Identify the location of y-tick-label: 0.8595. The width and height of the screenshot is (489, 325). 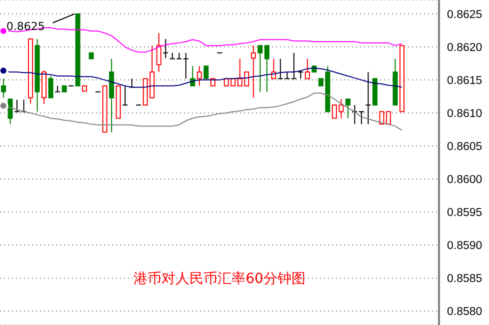
(464, 213).